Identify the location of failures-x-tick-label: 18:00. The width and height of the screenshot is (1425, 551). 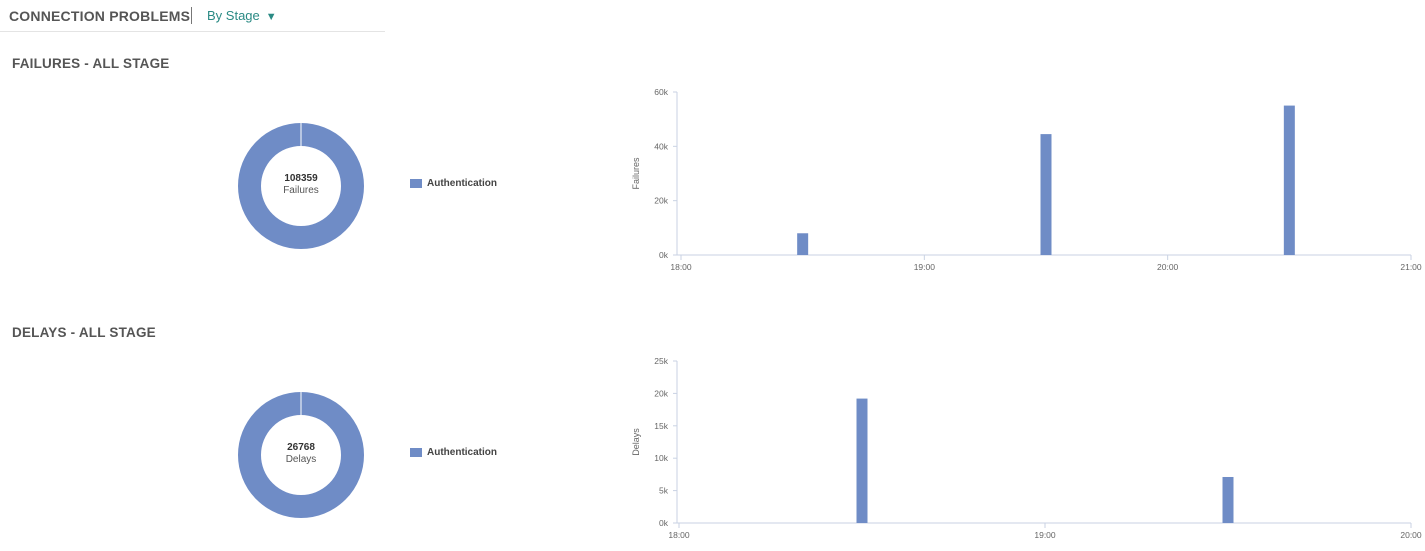
(681, 267).